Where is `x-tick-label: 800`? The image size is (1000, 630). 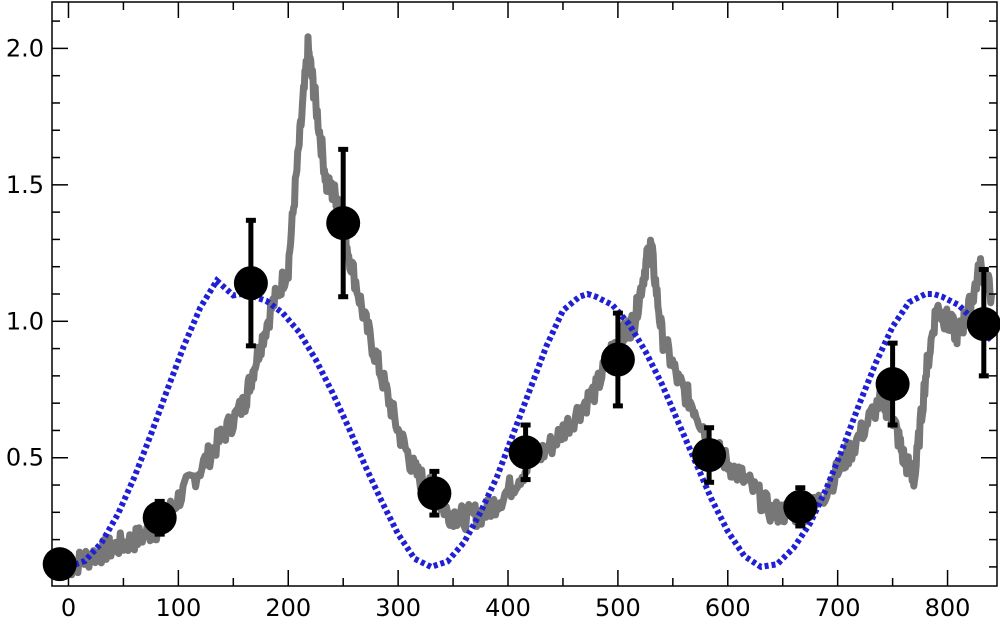 x-tick-label: 800 is located at coordinates (948, 608).